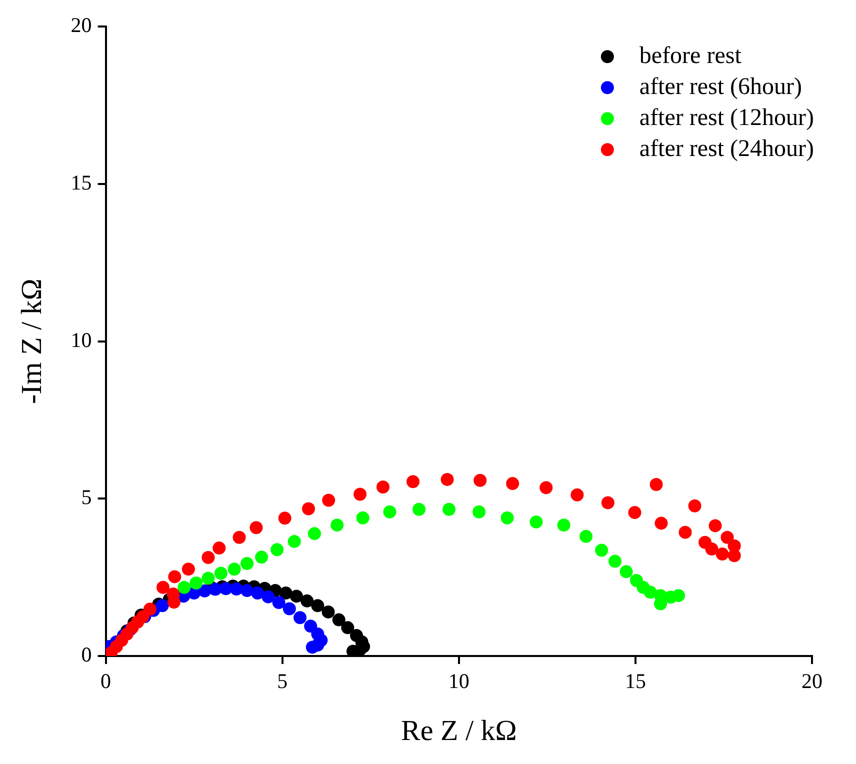 The image size is (856, 764). I want to click on x-tick-label: 5, so click(282, 681).